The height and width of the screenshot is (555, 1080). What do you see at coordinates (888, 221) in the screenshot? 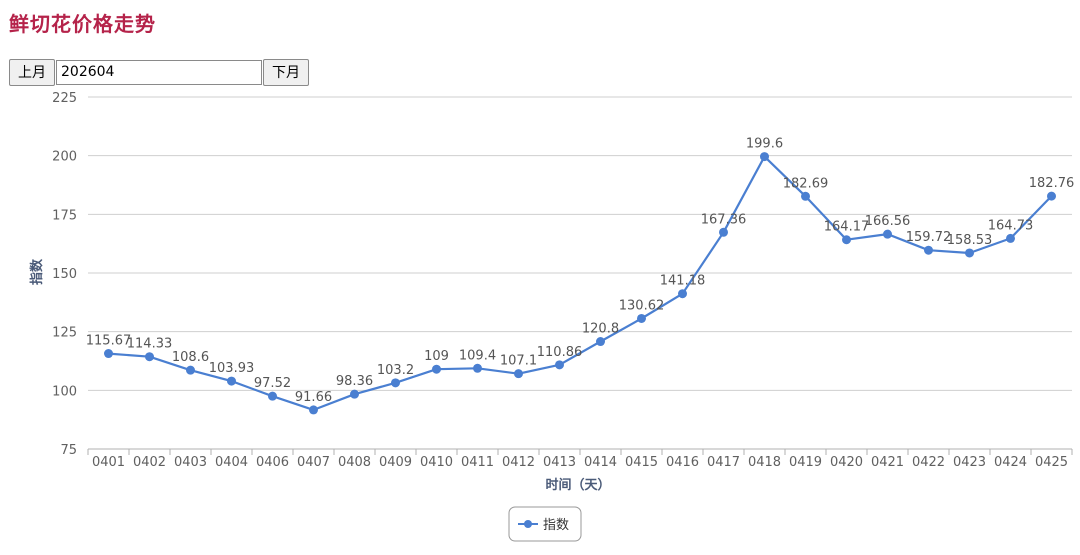
I see `data-label: 166.56` at bounding box center [888, 221].